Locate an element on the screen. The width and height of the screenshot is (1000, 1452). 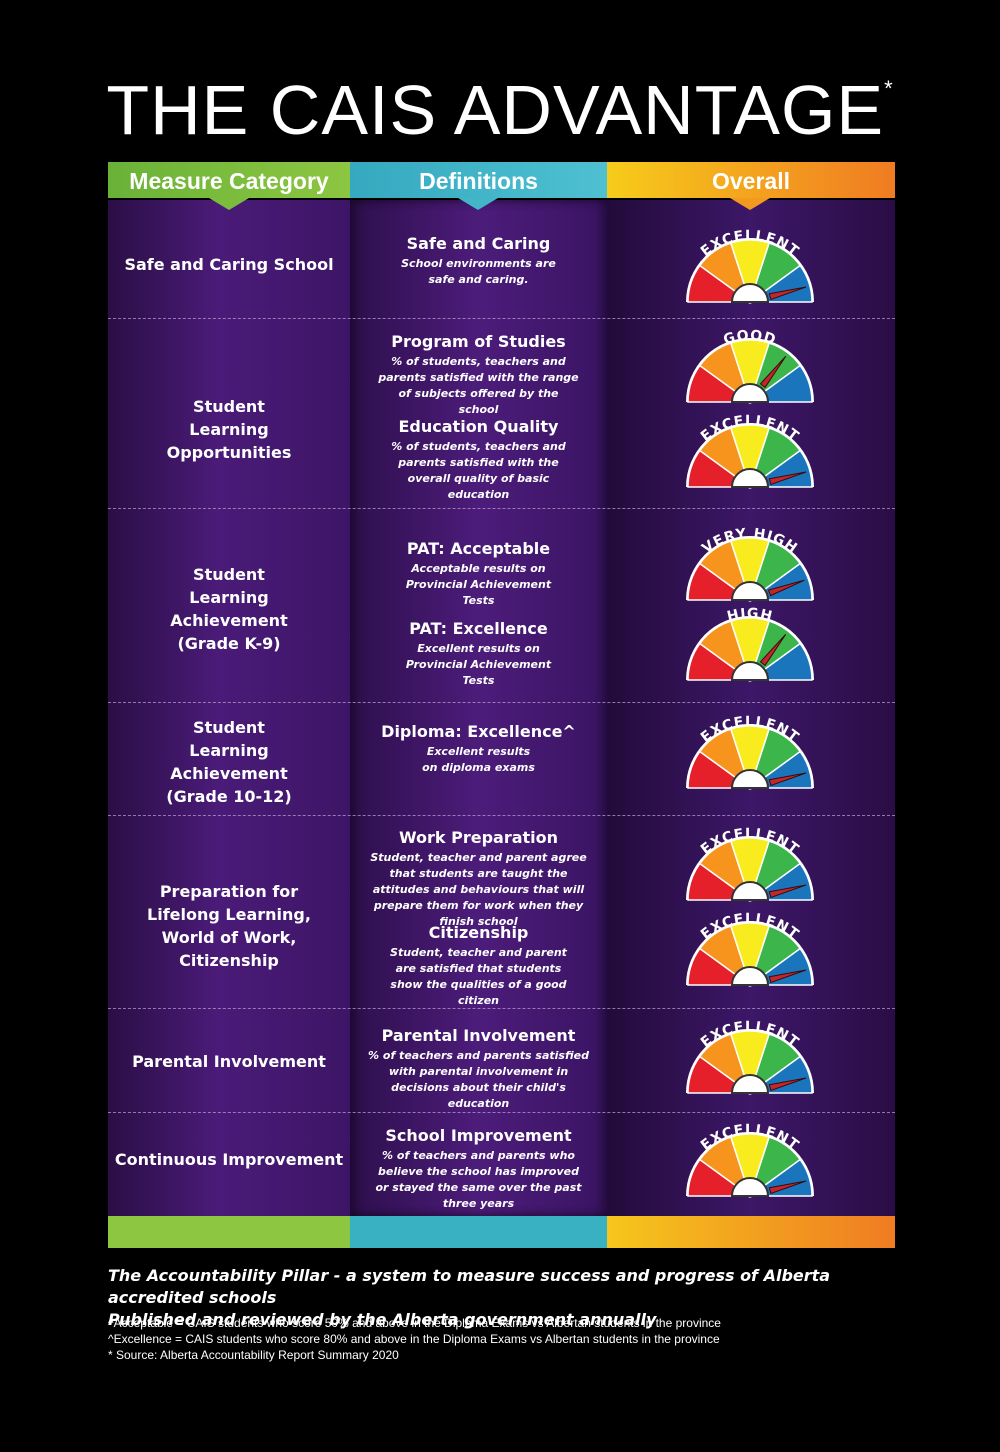
measure-name: PAT: Excellence is located at coordinates (478, 628).